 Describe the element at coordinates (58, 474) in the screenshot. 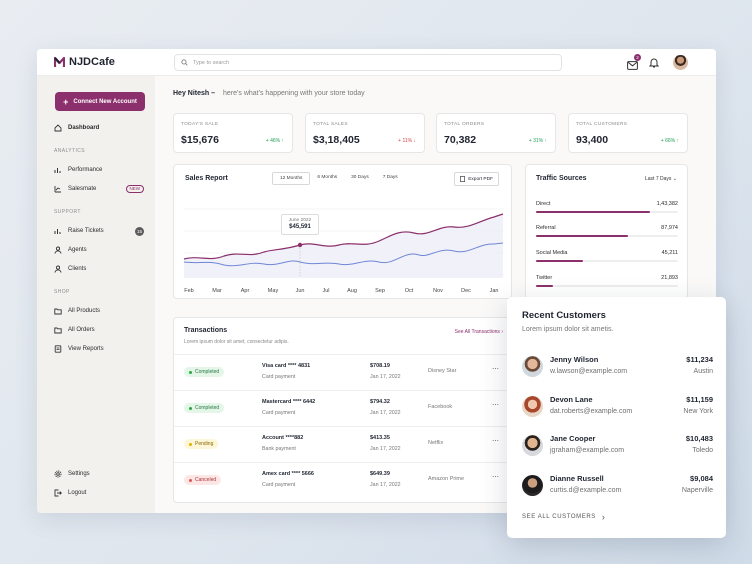

I see `gear-icon` at that location.